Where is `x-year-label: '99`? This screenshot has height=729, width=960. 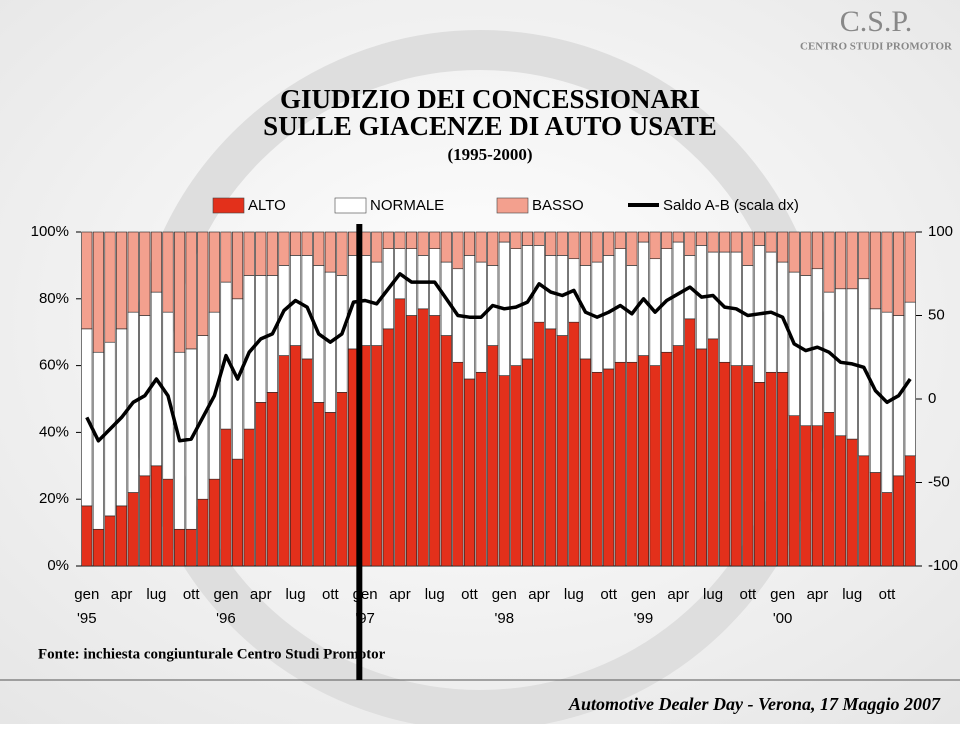 x-year-label: '99 is located at coordinates (644, 618).